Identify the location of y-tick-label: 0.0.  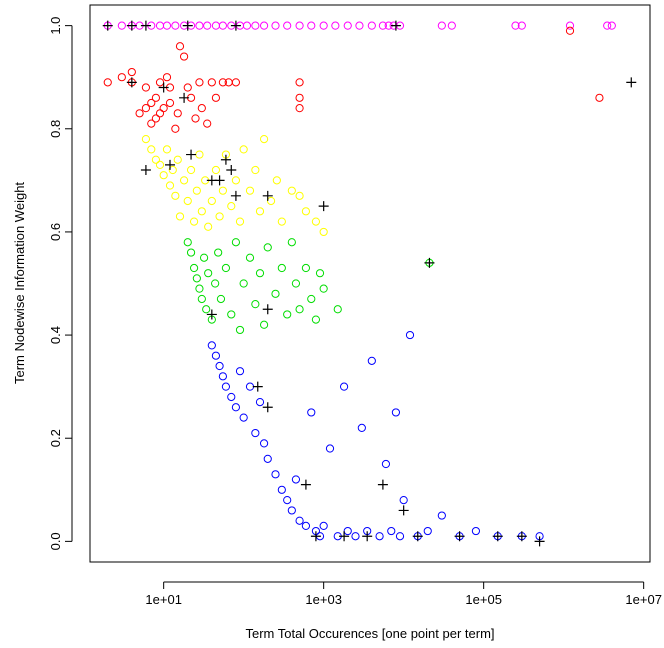
(55, 541).